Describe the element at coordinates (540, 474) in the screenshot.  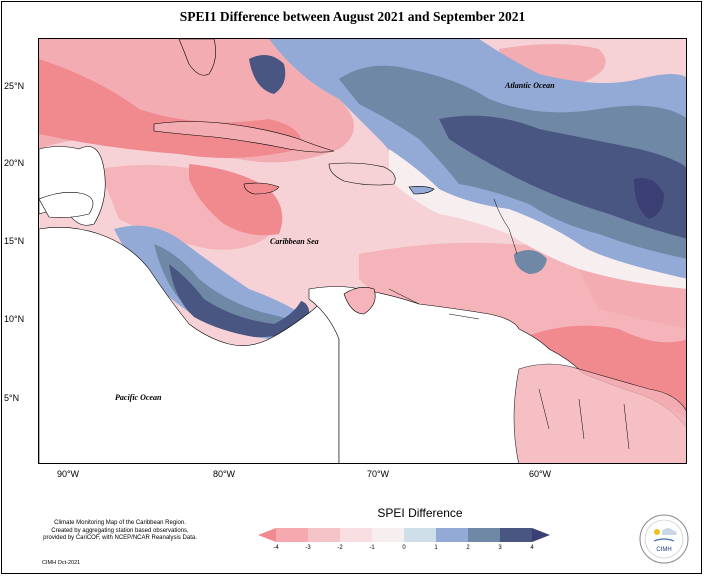
I see `lon-label-60w: 60°W` at that location.